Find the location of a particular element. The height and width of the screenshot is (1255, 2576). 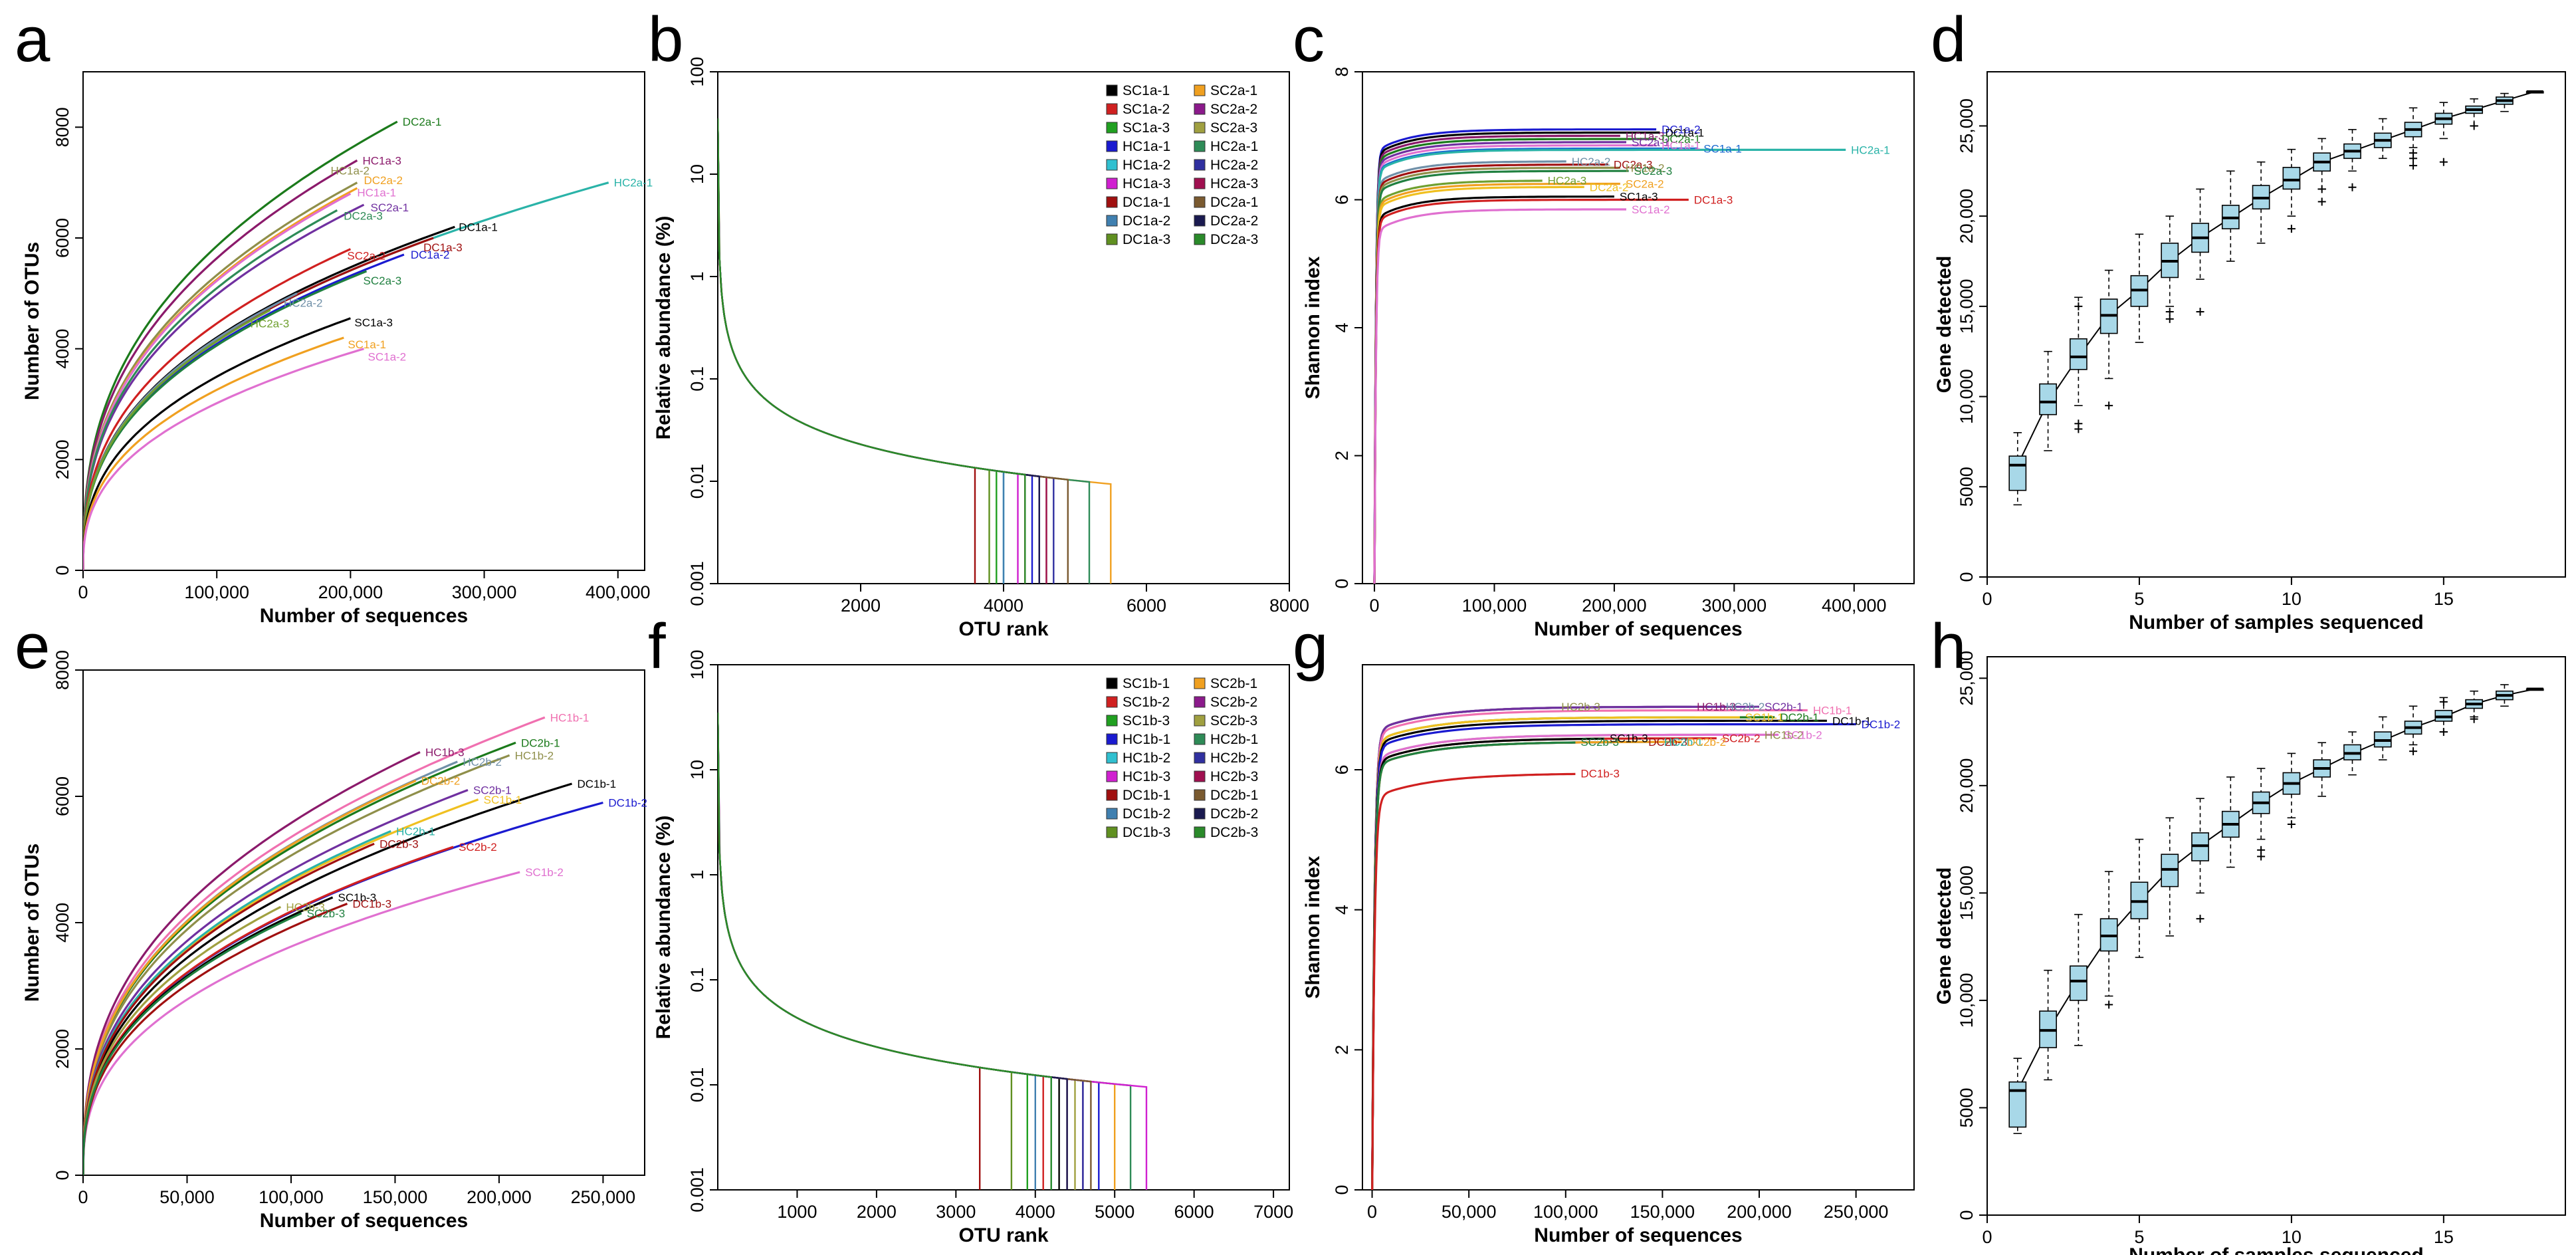

y-tick-label: 0.01 is located at coordinates (697, 481).